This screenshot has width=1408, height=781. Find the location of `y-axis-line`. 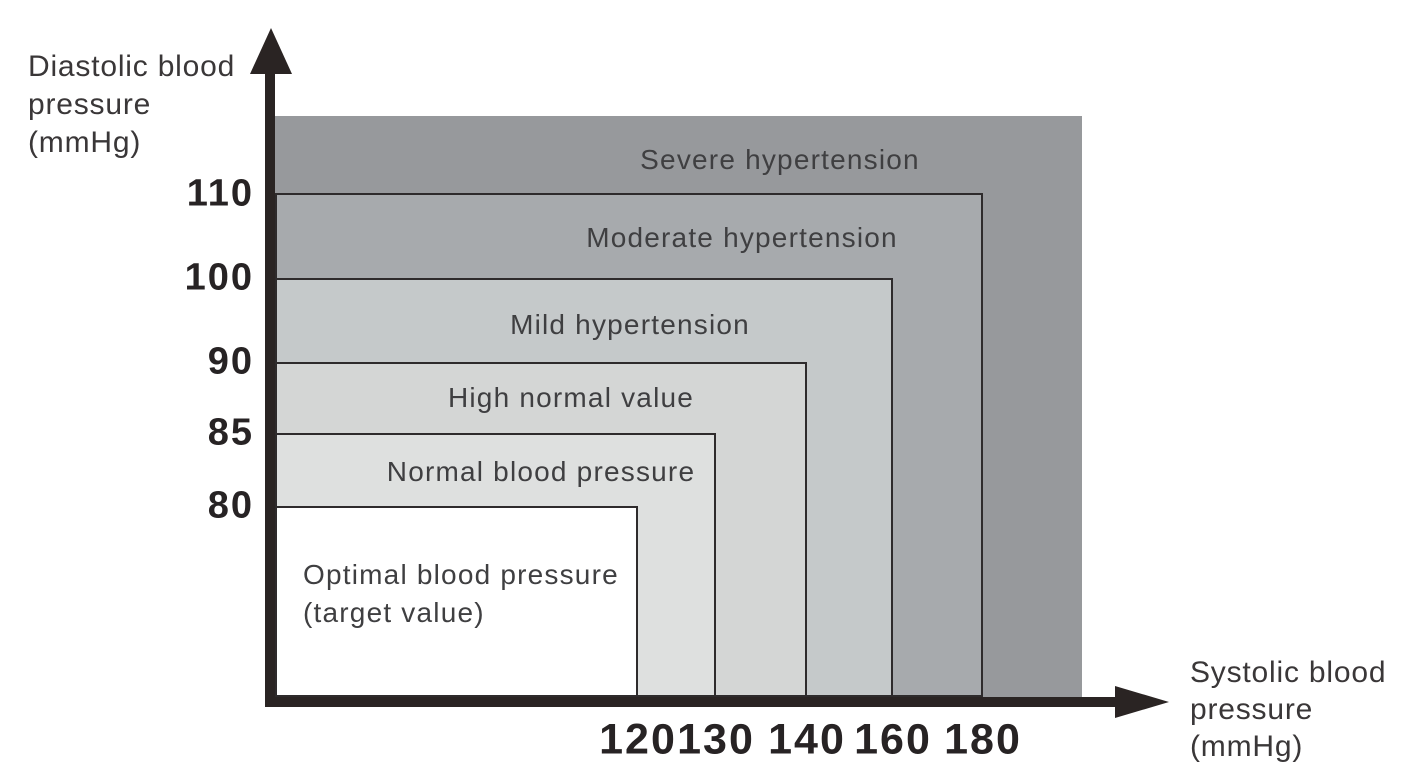

y-axis-line is located at coordinates (270, 385).